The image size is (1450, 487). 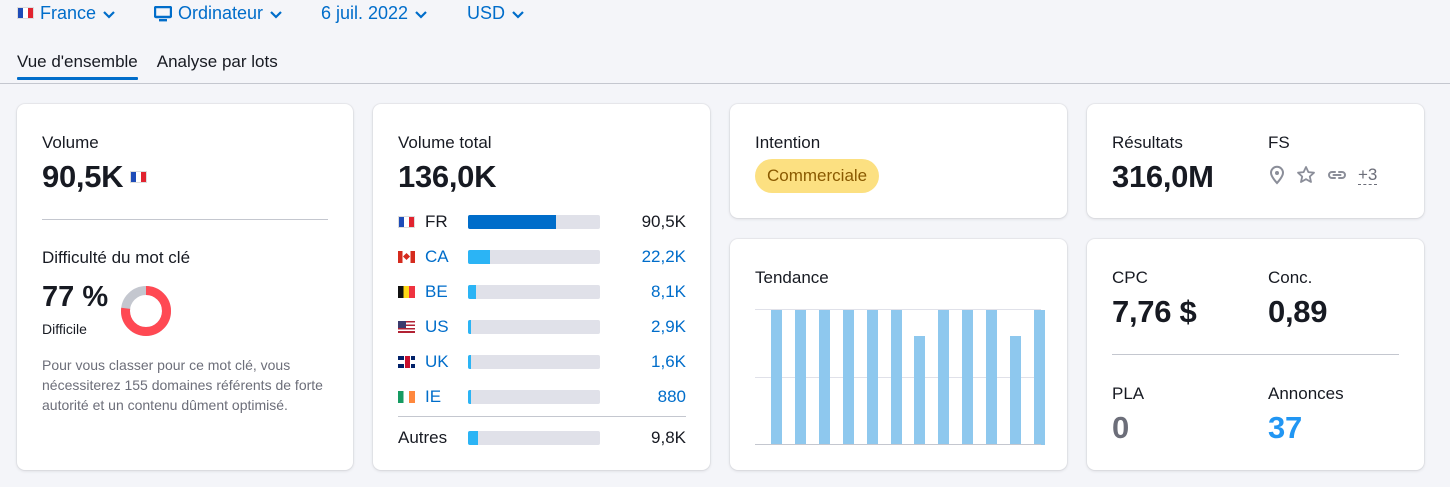 I want to click on cpc-card: CPC 7,76 $ Conc. 0,89 PLA 0 Annonces 37, so click(x=1255, y=354).